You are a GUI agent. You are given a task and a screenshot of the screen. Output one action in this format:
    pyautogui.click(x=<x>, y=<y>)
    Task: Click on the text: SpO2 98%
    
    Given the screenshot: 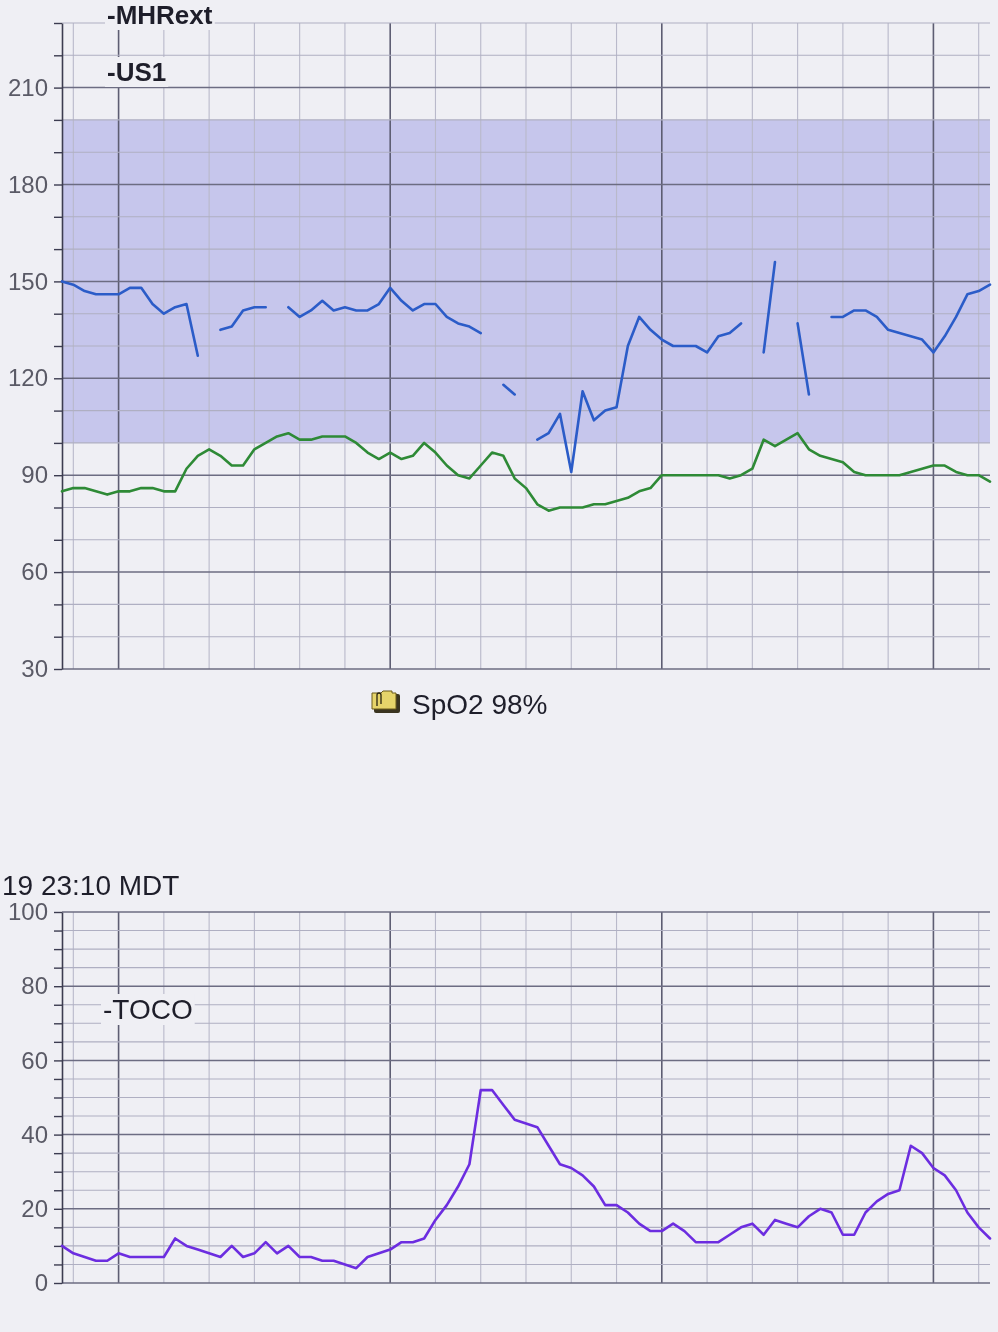 What is the action you would take?
    pyautogui.click(x=480, y=704)
    